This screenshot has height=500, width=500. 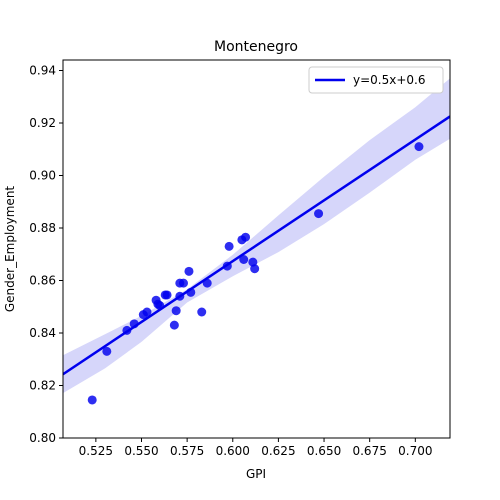 What do you see at coordinates (42, 333) in the screenshot?
I see `y-tick-label: 0.84` at bounding box center [42, 333].